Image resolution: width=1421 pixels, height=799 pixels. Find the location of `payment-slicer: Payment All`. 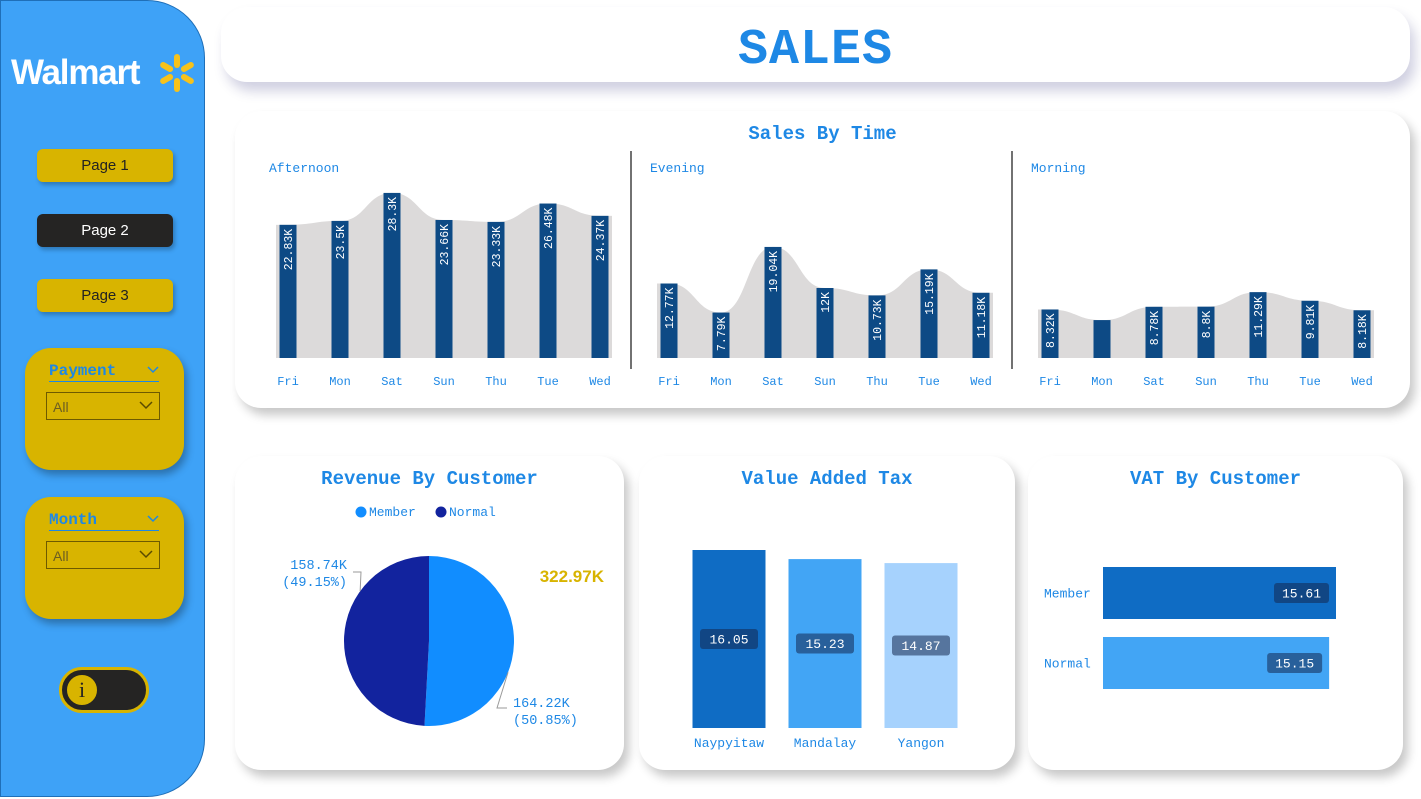

payment-slicer: Payment All is located at coordinates (104, 409).